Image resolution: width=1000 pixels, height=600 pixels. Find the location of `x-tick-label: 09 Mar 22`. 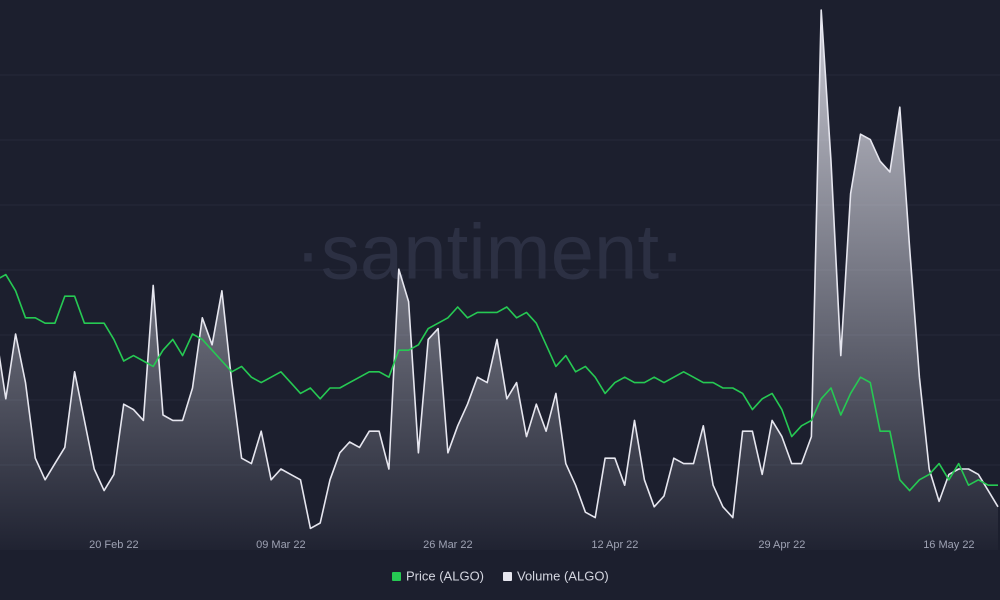

x-tick-label: 09 Mar 22 is located at coordinates (281, 545).